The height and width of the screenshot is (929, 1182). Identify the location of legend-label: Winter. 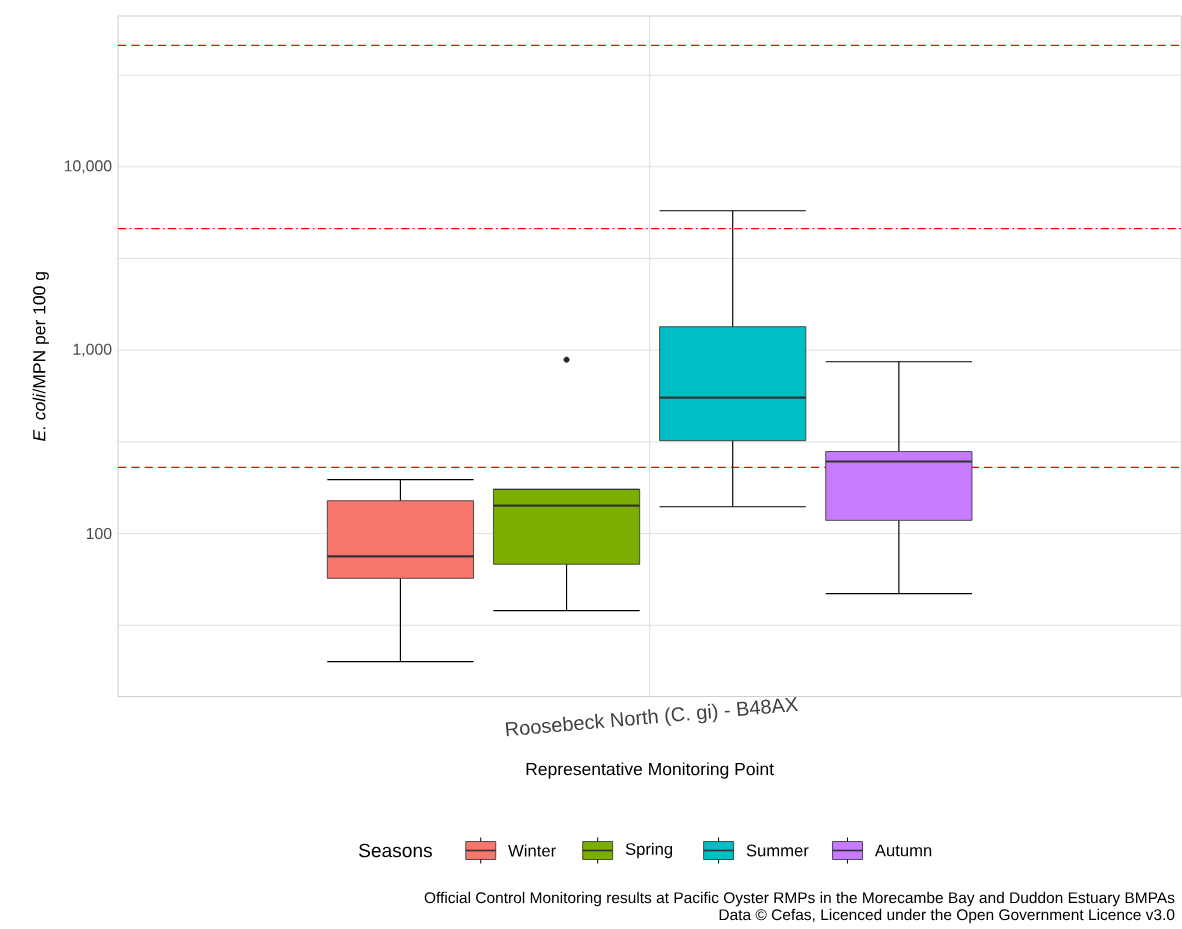
(532, 850).